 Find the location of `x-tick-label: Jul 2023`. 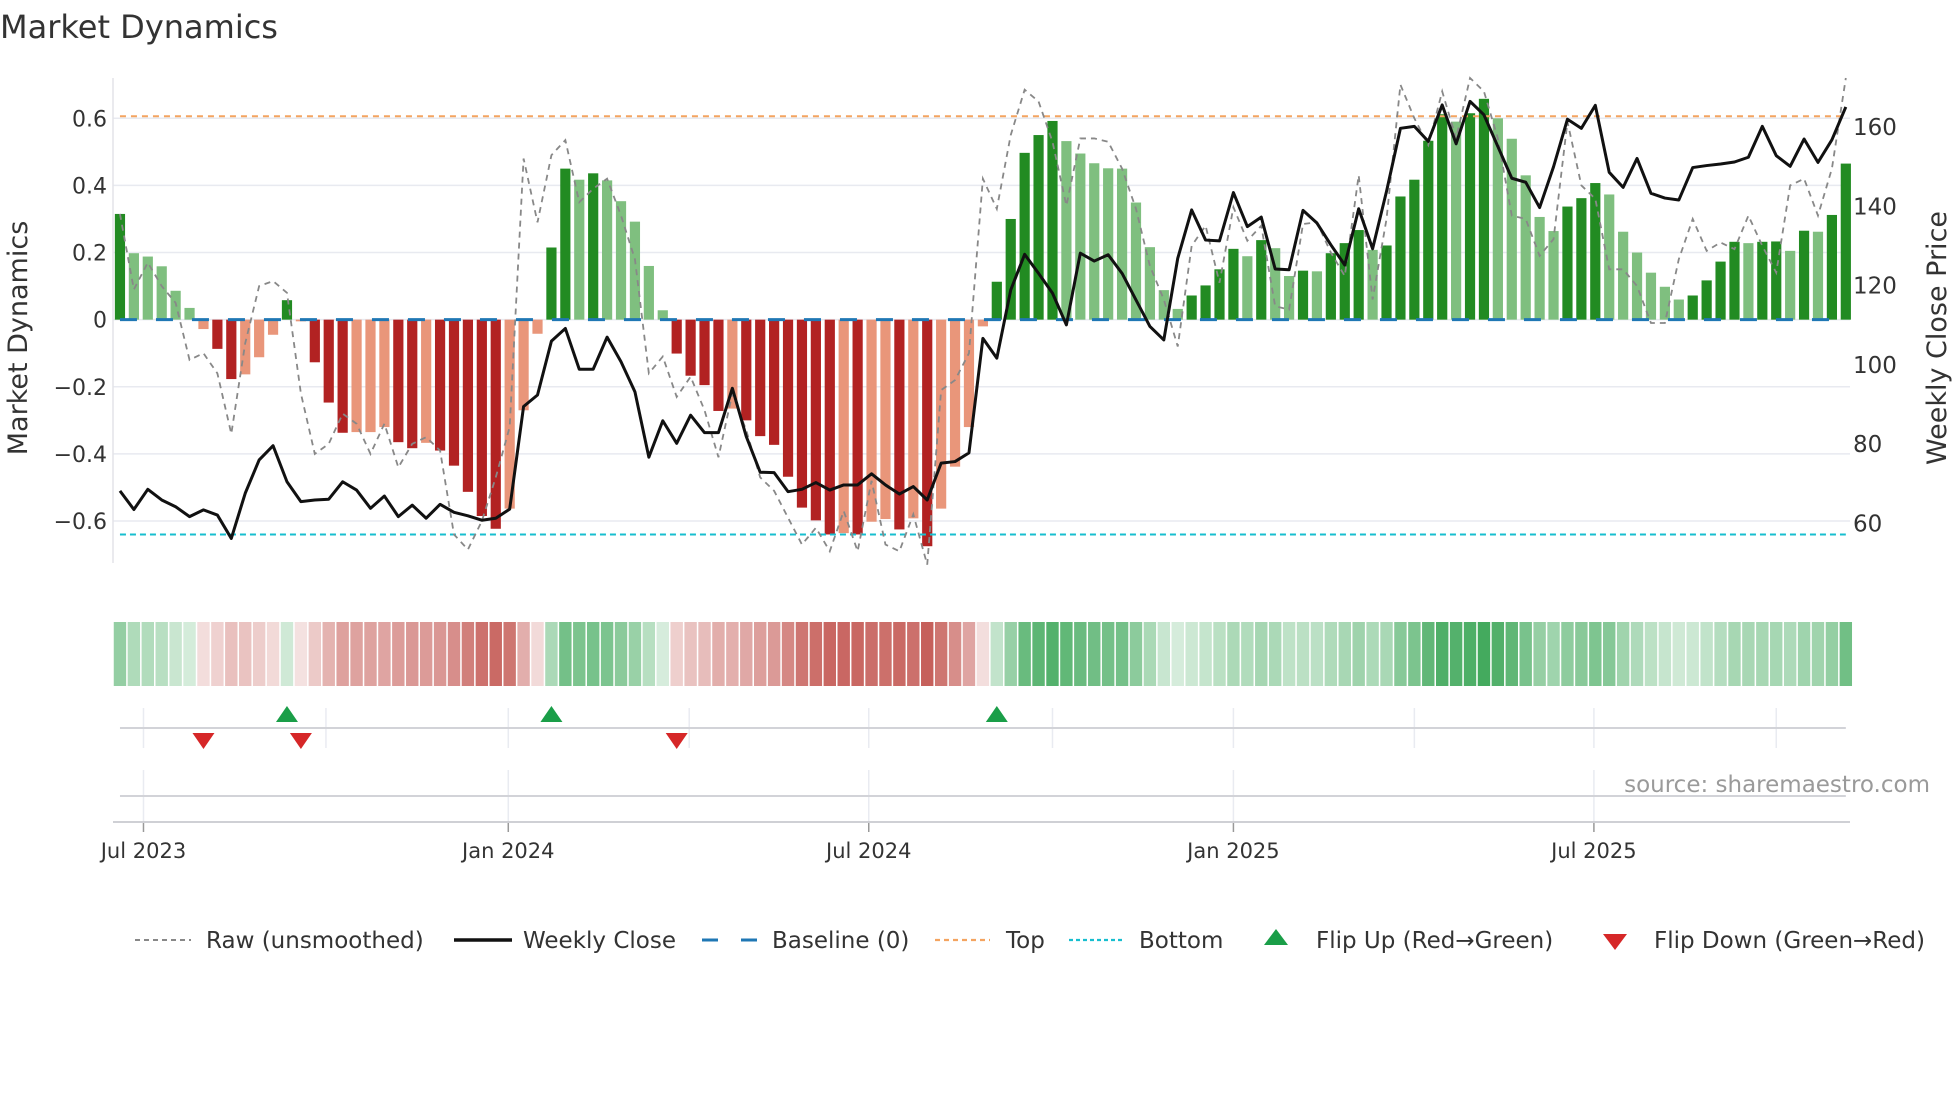

x-tick-label: Jul 2023 is located at coordinates (142, 851).